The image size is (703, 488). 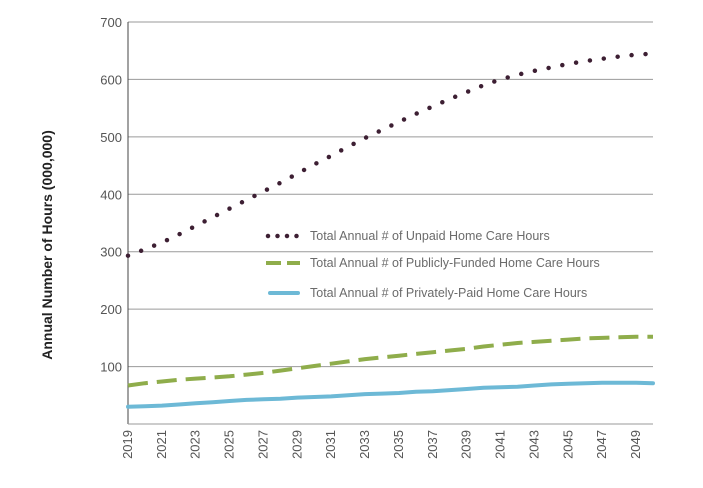 I want to click on legend-item-unpaid: Total Annual # of Unpaid Home Care Hours, so click(x=407, y=236).